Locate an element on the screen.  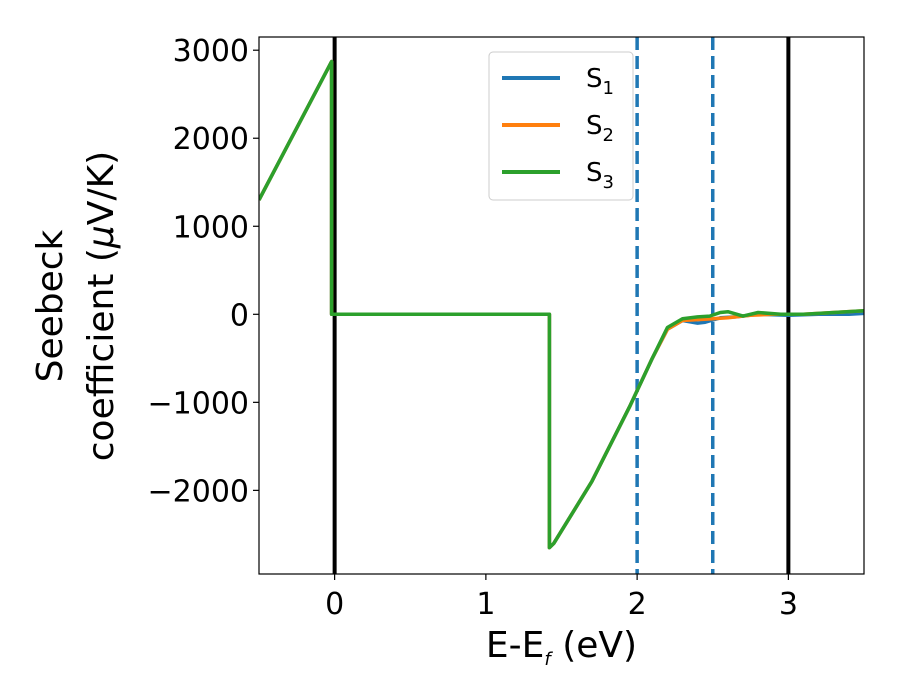
legend-label-3: S3 is located at coordinates (600, 175).